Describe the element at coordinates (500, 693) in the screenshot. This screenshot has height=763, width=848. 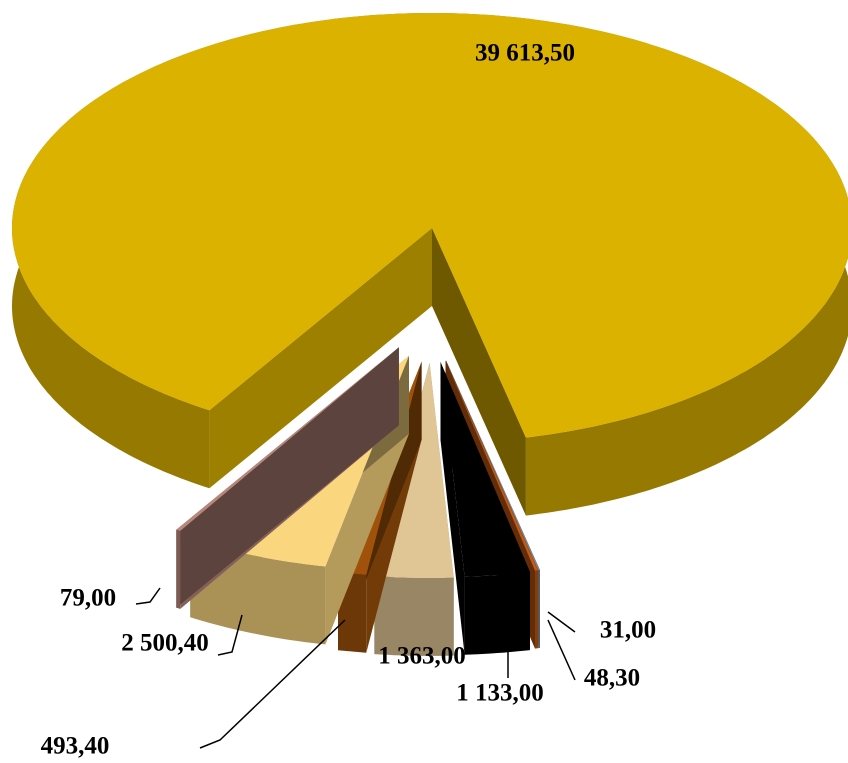
I see `data-label: 1 133,00` at that location.